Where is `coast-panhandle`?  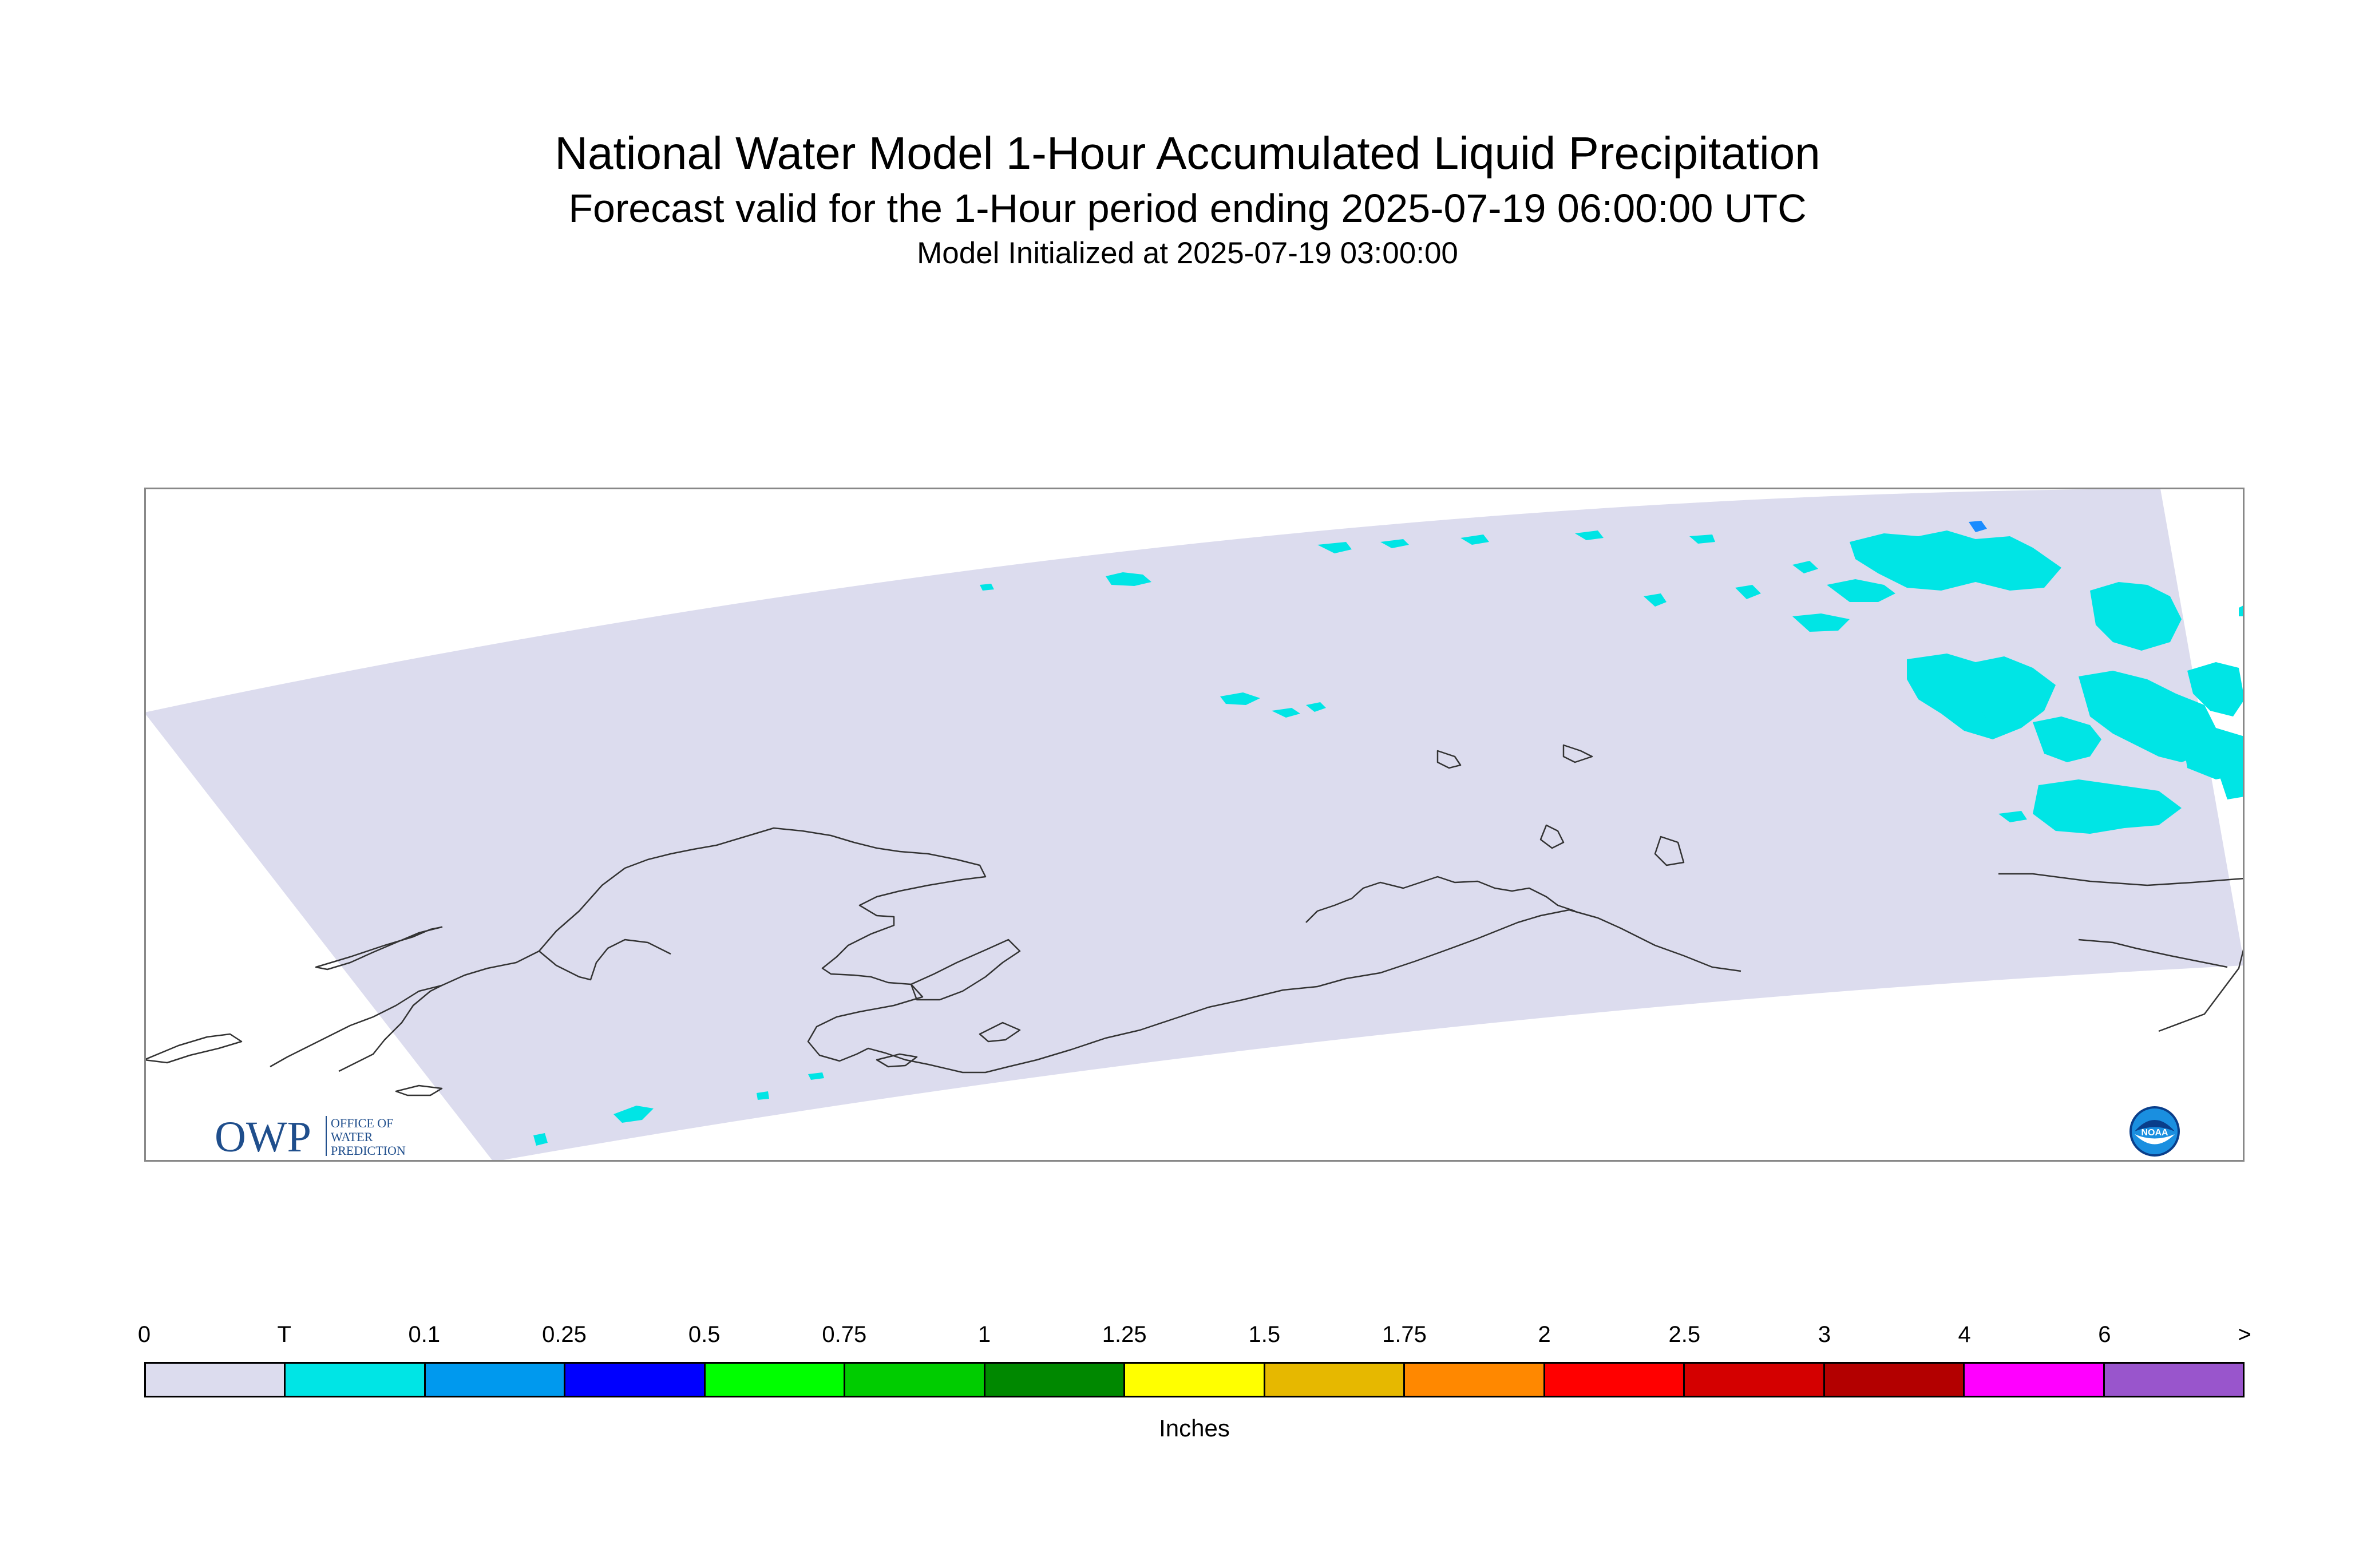
coast-panhandle is located at coordinates (2153, 953).